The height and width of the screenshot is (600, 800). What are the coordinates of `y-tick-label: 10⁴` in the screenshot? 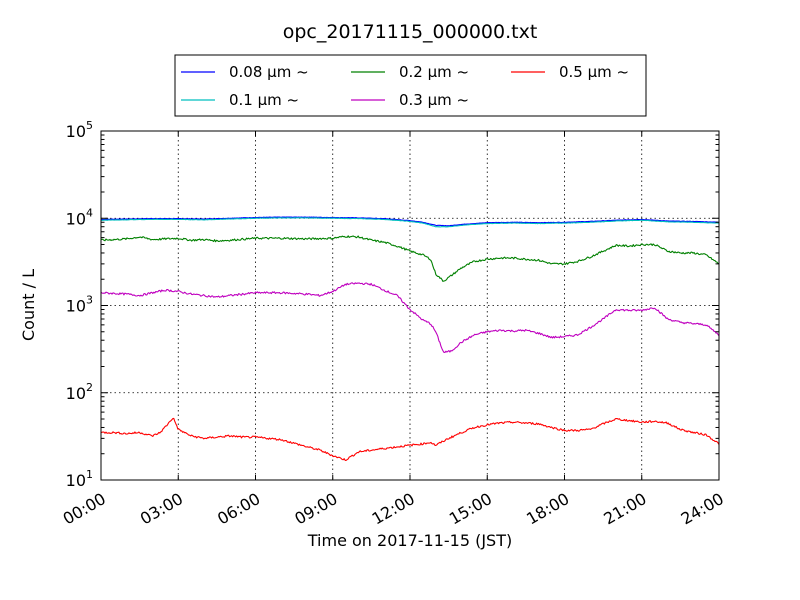 It's located at (79, 217).